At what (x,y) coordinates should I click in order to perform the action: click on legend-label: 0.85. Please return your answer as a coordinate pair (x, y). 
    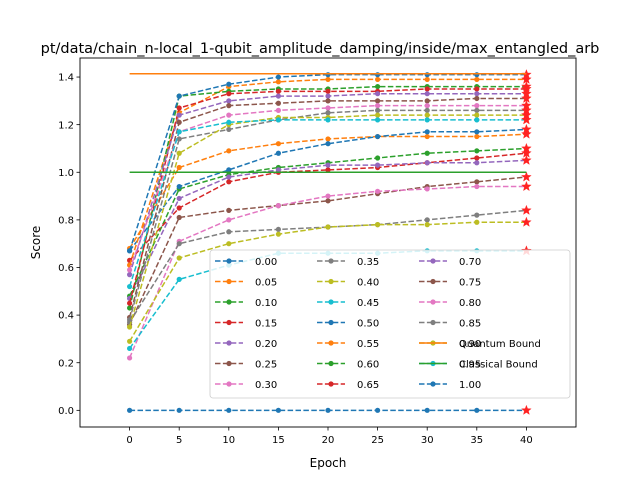
    Looking at the image, I should click on (470, 324).